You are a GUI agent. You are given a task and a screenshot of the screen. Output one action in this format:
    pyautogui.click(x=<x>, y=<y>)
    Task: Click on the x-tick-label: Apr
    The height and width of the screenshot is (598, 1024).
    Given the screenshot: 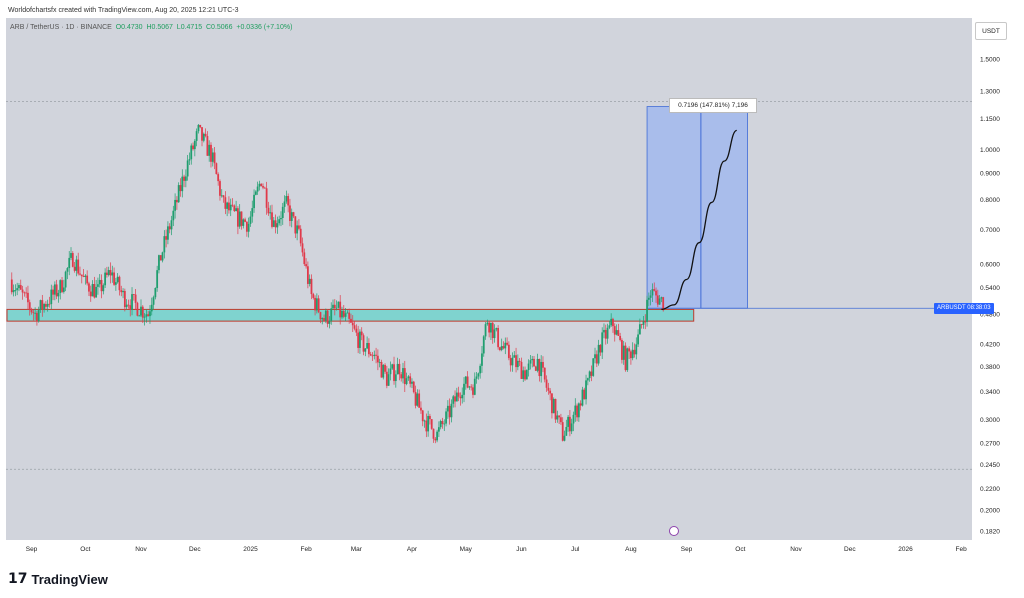 What is the action you would take?
    pyautogui.click(x=412, y=549)
    